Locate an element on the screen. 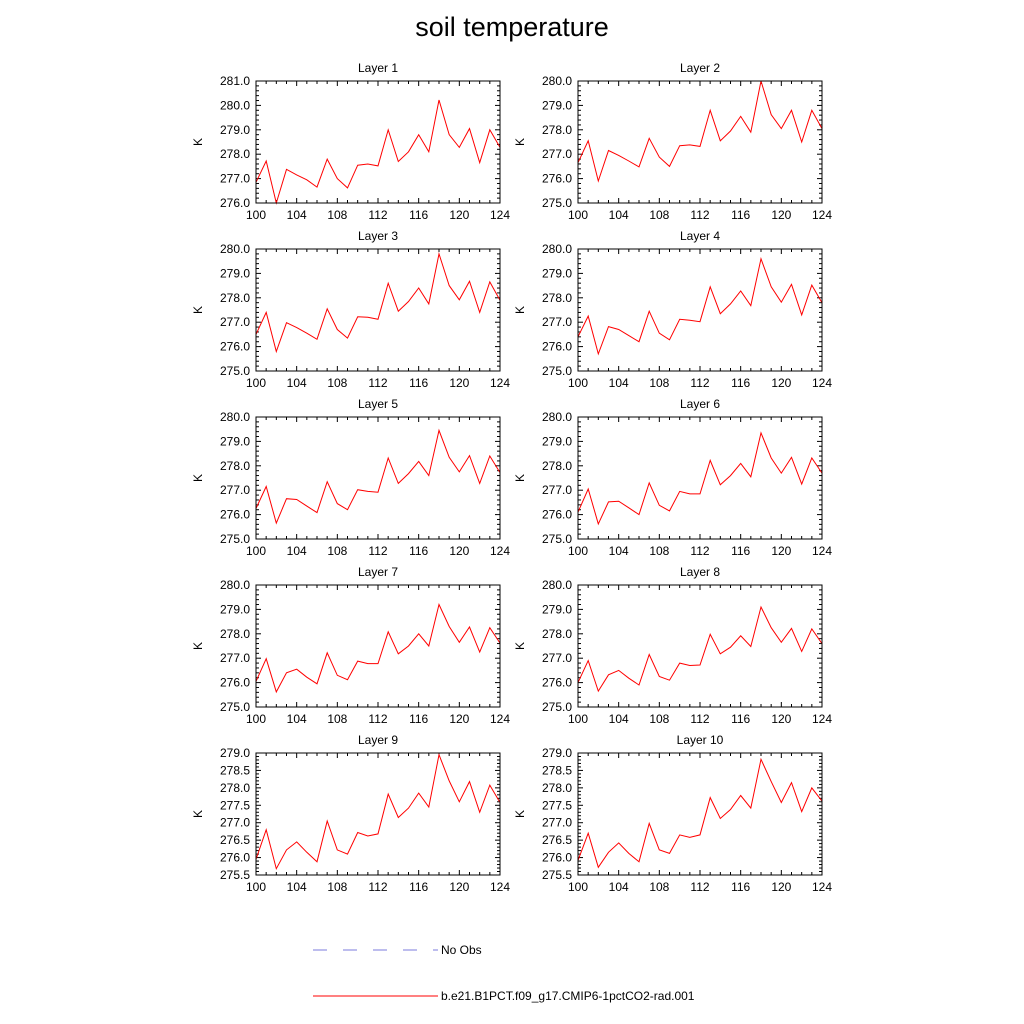 The image size is (1024, 1024). figure-title: soil temperature is located at coordinates (512, 27).